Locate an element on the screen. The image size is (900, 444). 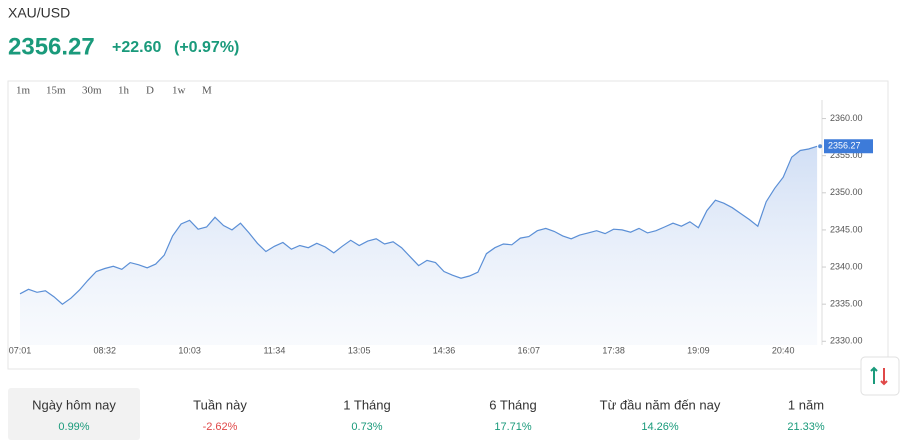
interval-button: 1h is located at coordinates (124, 91).